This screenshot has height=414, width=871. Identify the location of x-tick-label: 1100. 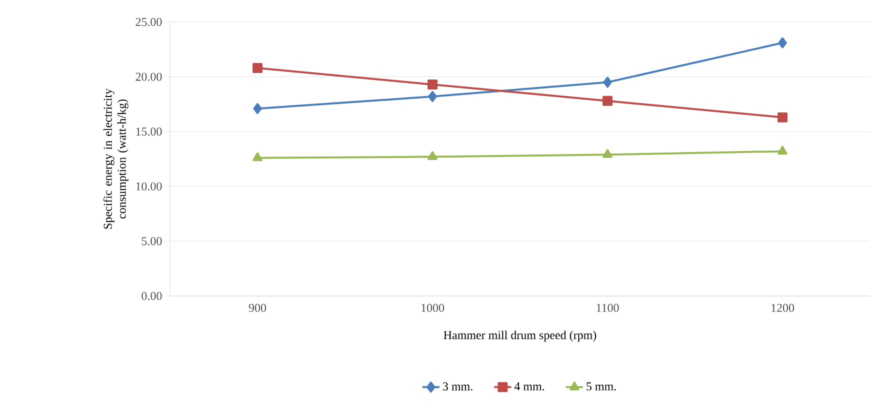
(607, 308).